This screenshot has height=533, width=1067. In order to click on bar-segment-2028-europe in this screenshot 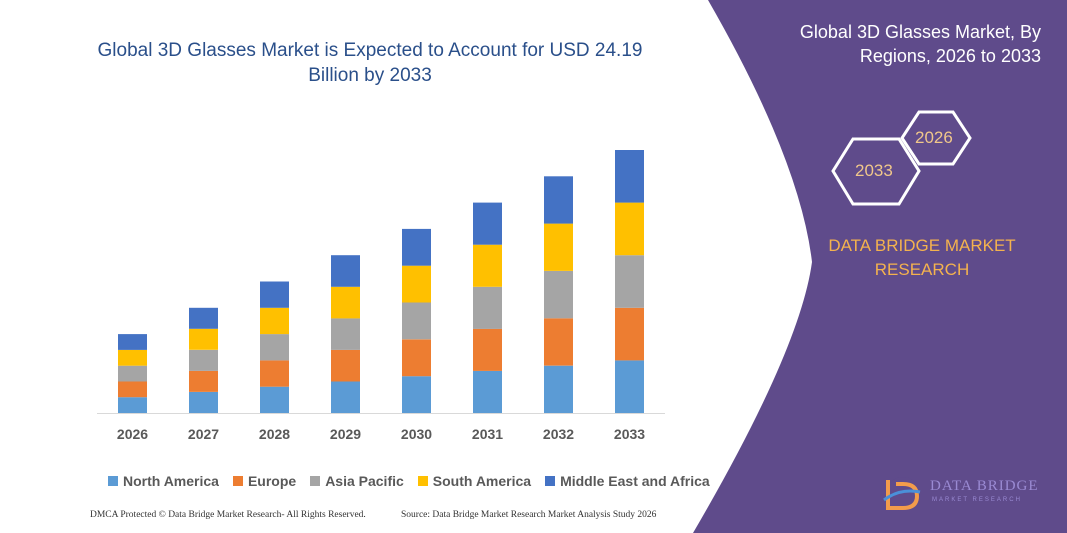, I will do `click(274, 373)`.